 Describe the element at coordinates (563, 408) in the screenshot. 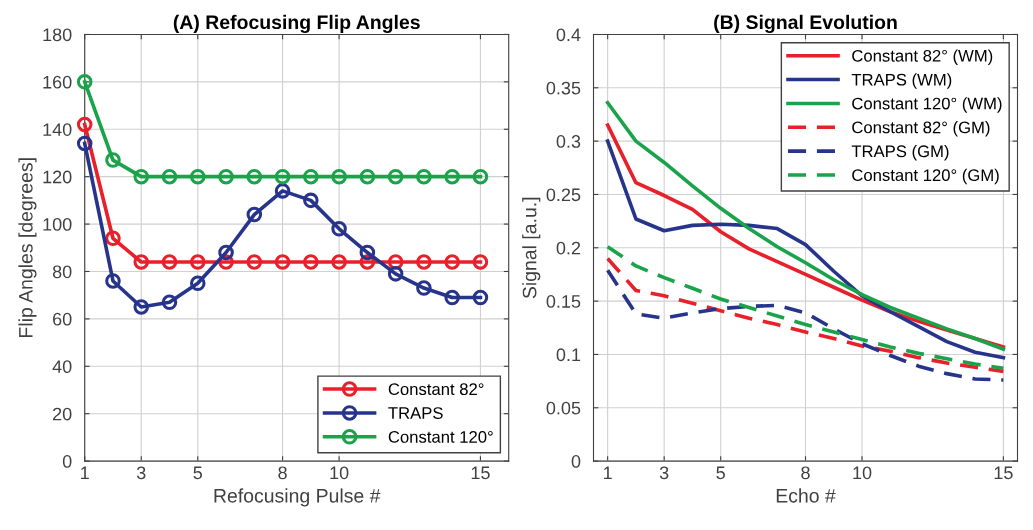

I see `y-tick-label: 0.05` at that location.